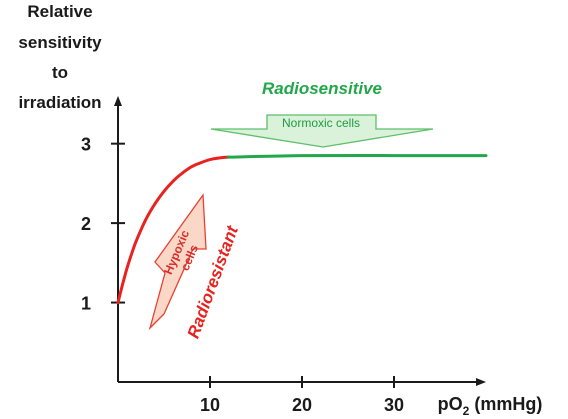  What do you see at coordinates (490, 406) in the screenshot?
I see `x-axis-label: pO2 (mmHg)` at bounding box center [490, 406].